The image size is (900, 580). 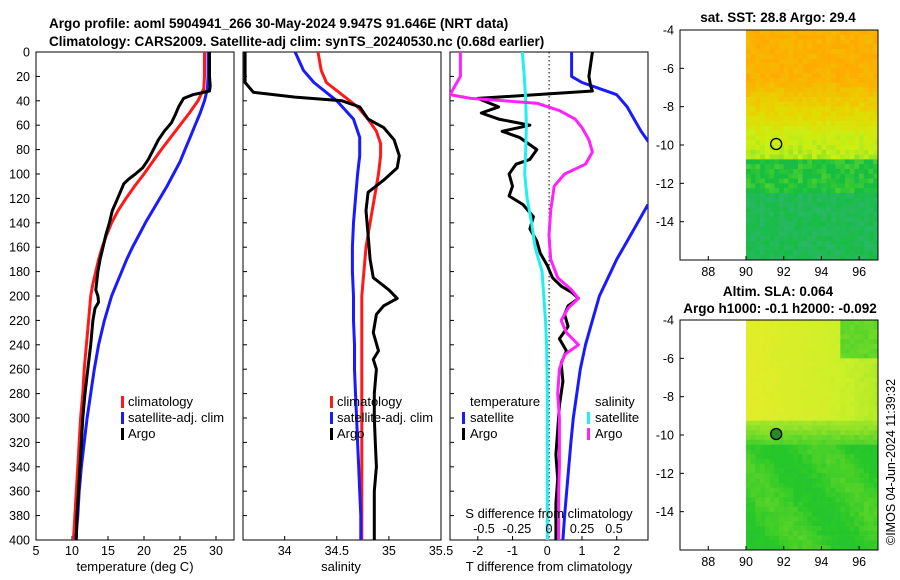 I want to click on legend-swatch-t-argo, so click(x=463, y=434).